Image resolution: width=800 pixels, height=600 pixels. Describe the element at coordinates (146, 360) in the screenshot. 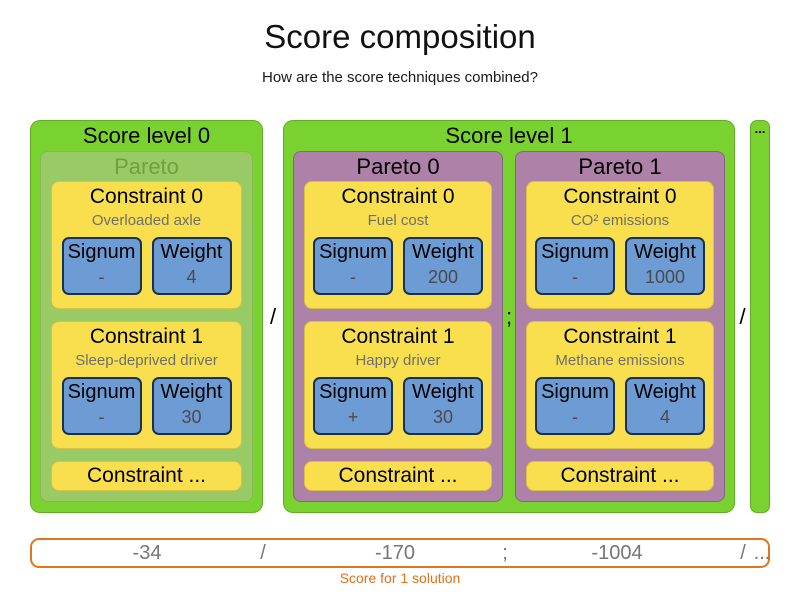

I see `constraint-description: Sleep-deprived driver` at that location.